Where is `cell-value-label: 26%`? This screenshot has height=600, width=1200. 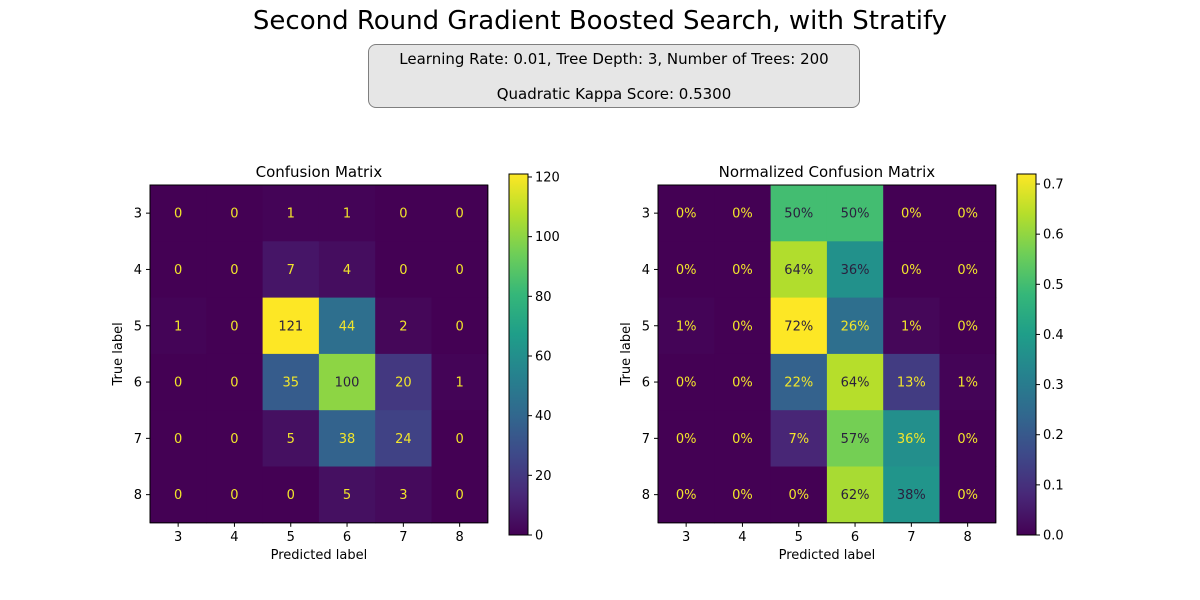
cell-value-label: 26% is located at coordinates (855, 326).